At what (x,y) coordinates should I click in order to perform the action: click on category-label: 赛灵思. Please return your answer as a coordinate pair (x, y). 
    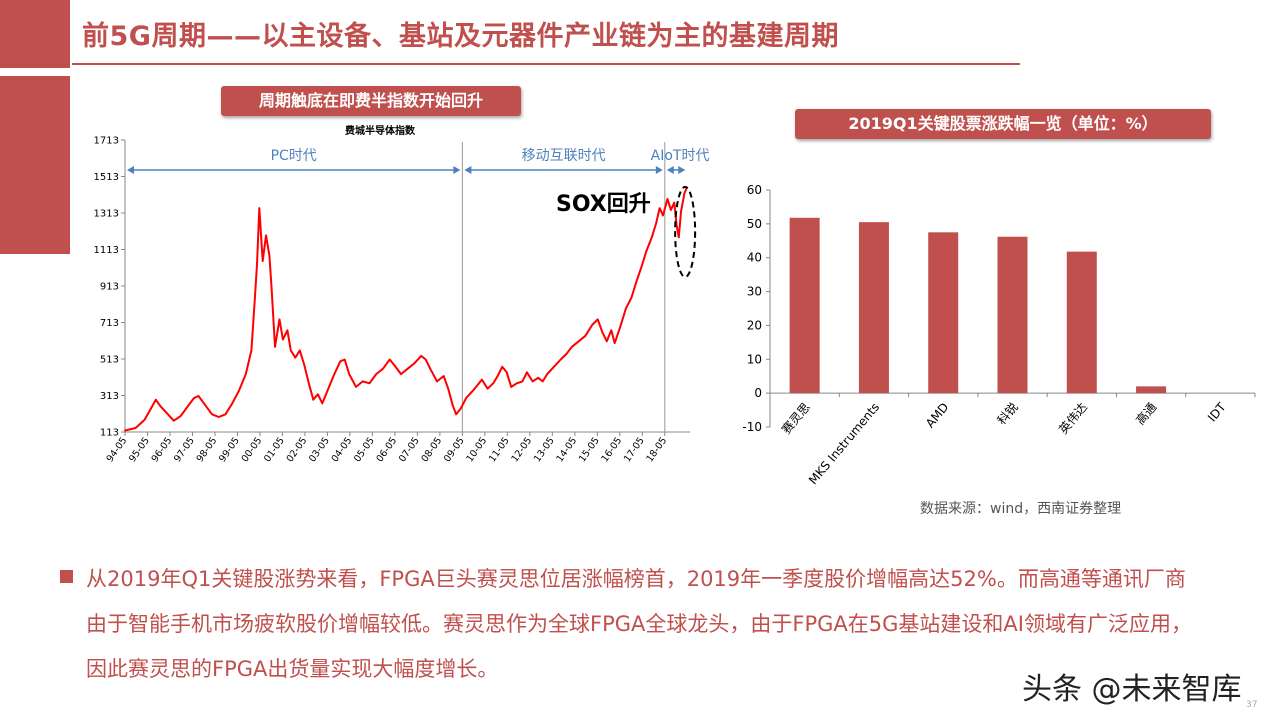
    Looking at the image, I should click on (795, 417).